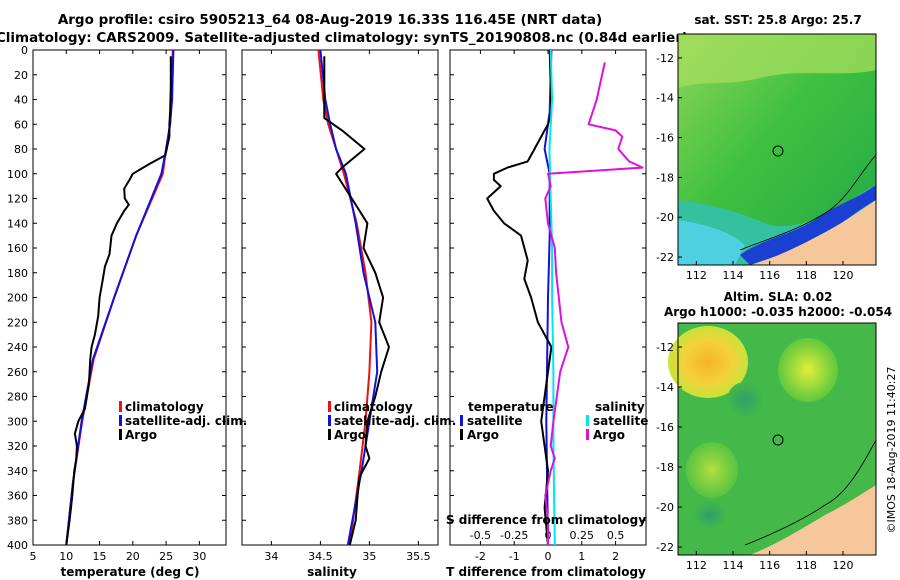 The width and height of the screenshot is (900, 580). I want to click on depth-tick-label: 400, so click(17, 545).